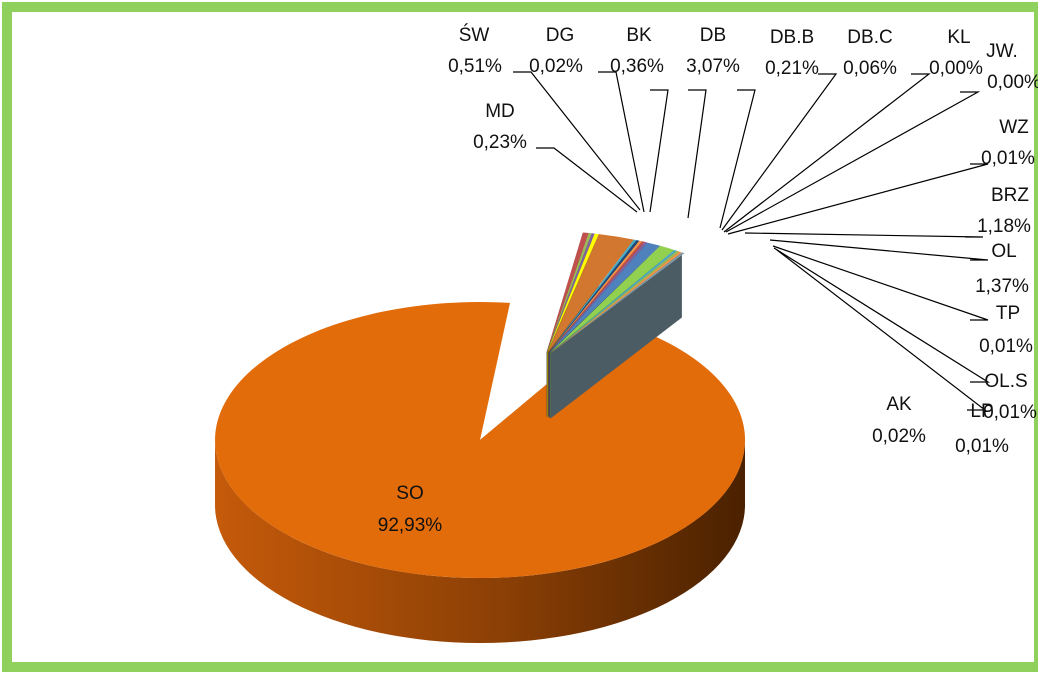 The image size is (1038, 674). What do you see at coordinates (556, 66) in the screenshot?
I see `label-dg-percent: 0,02%` at bounding box center [556, 66].